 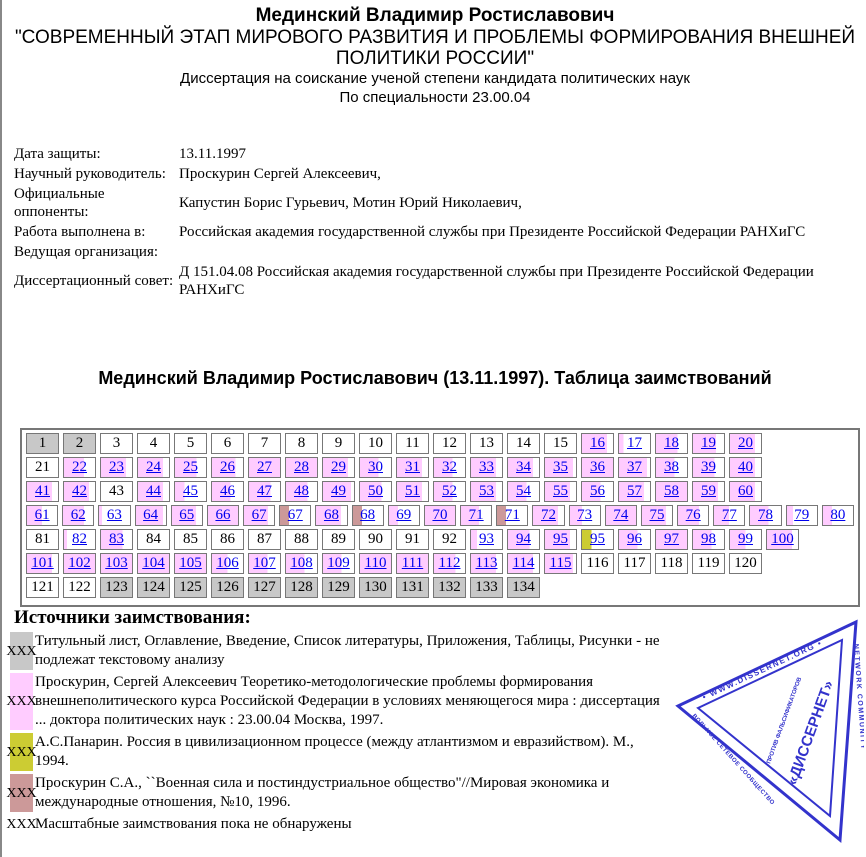 I want to click on page-cell-borrowed: 97, so click(x=671, y=539).